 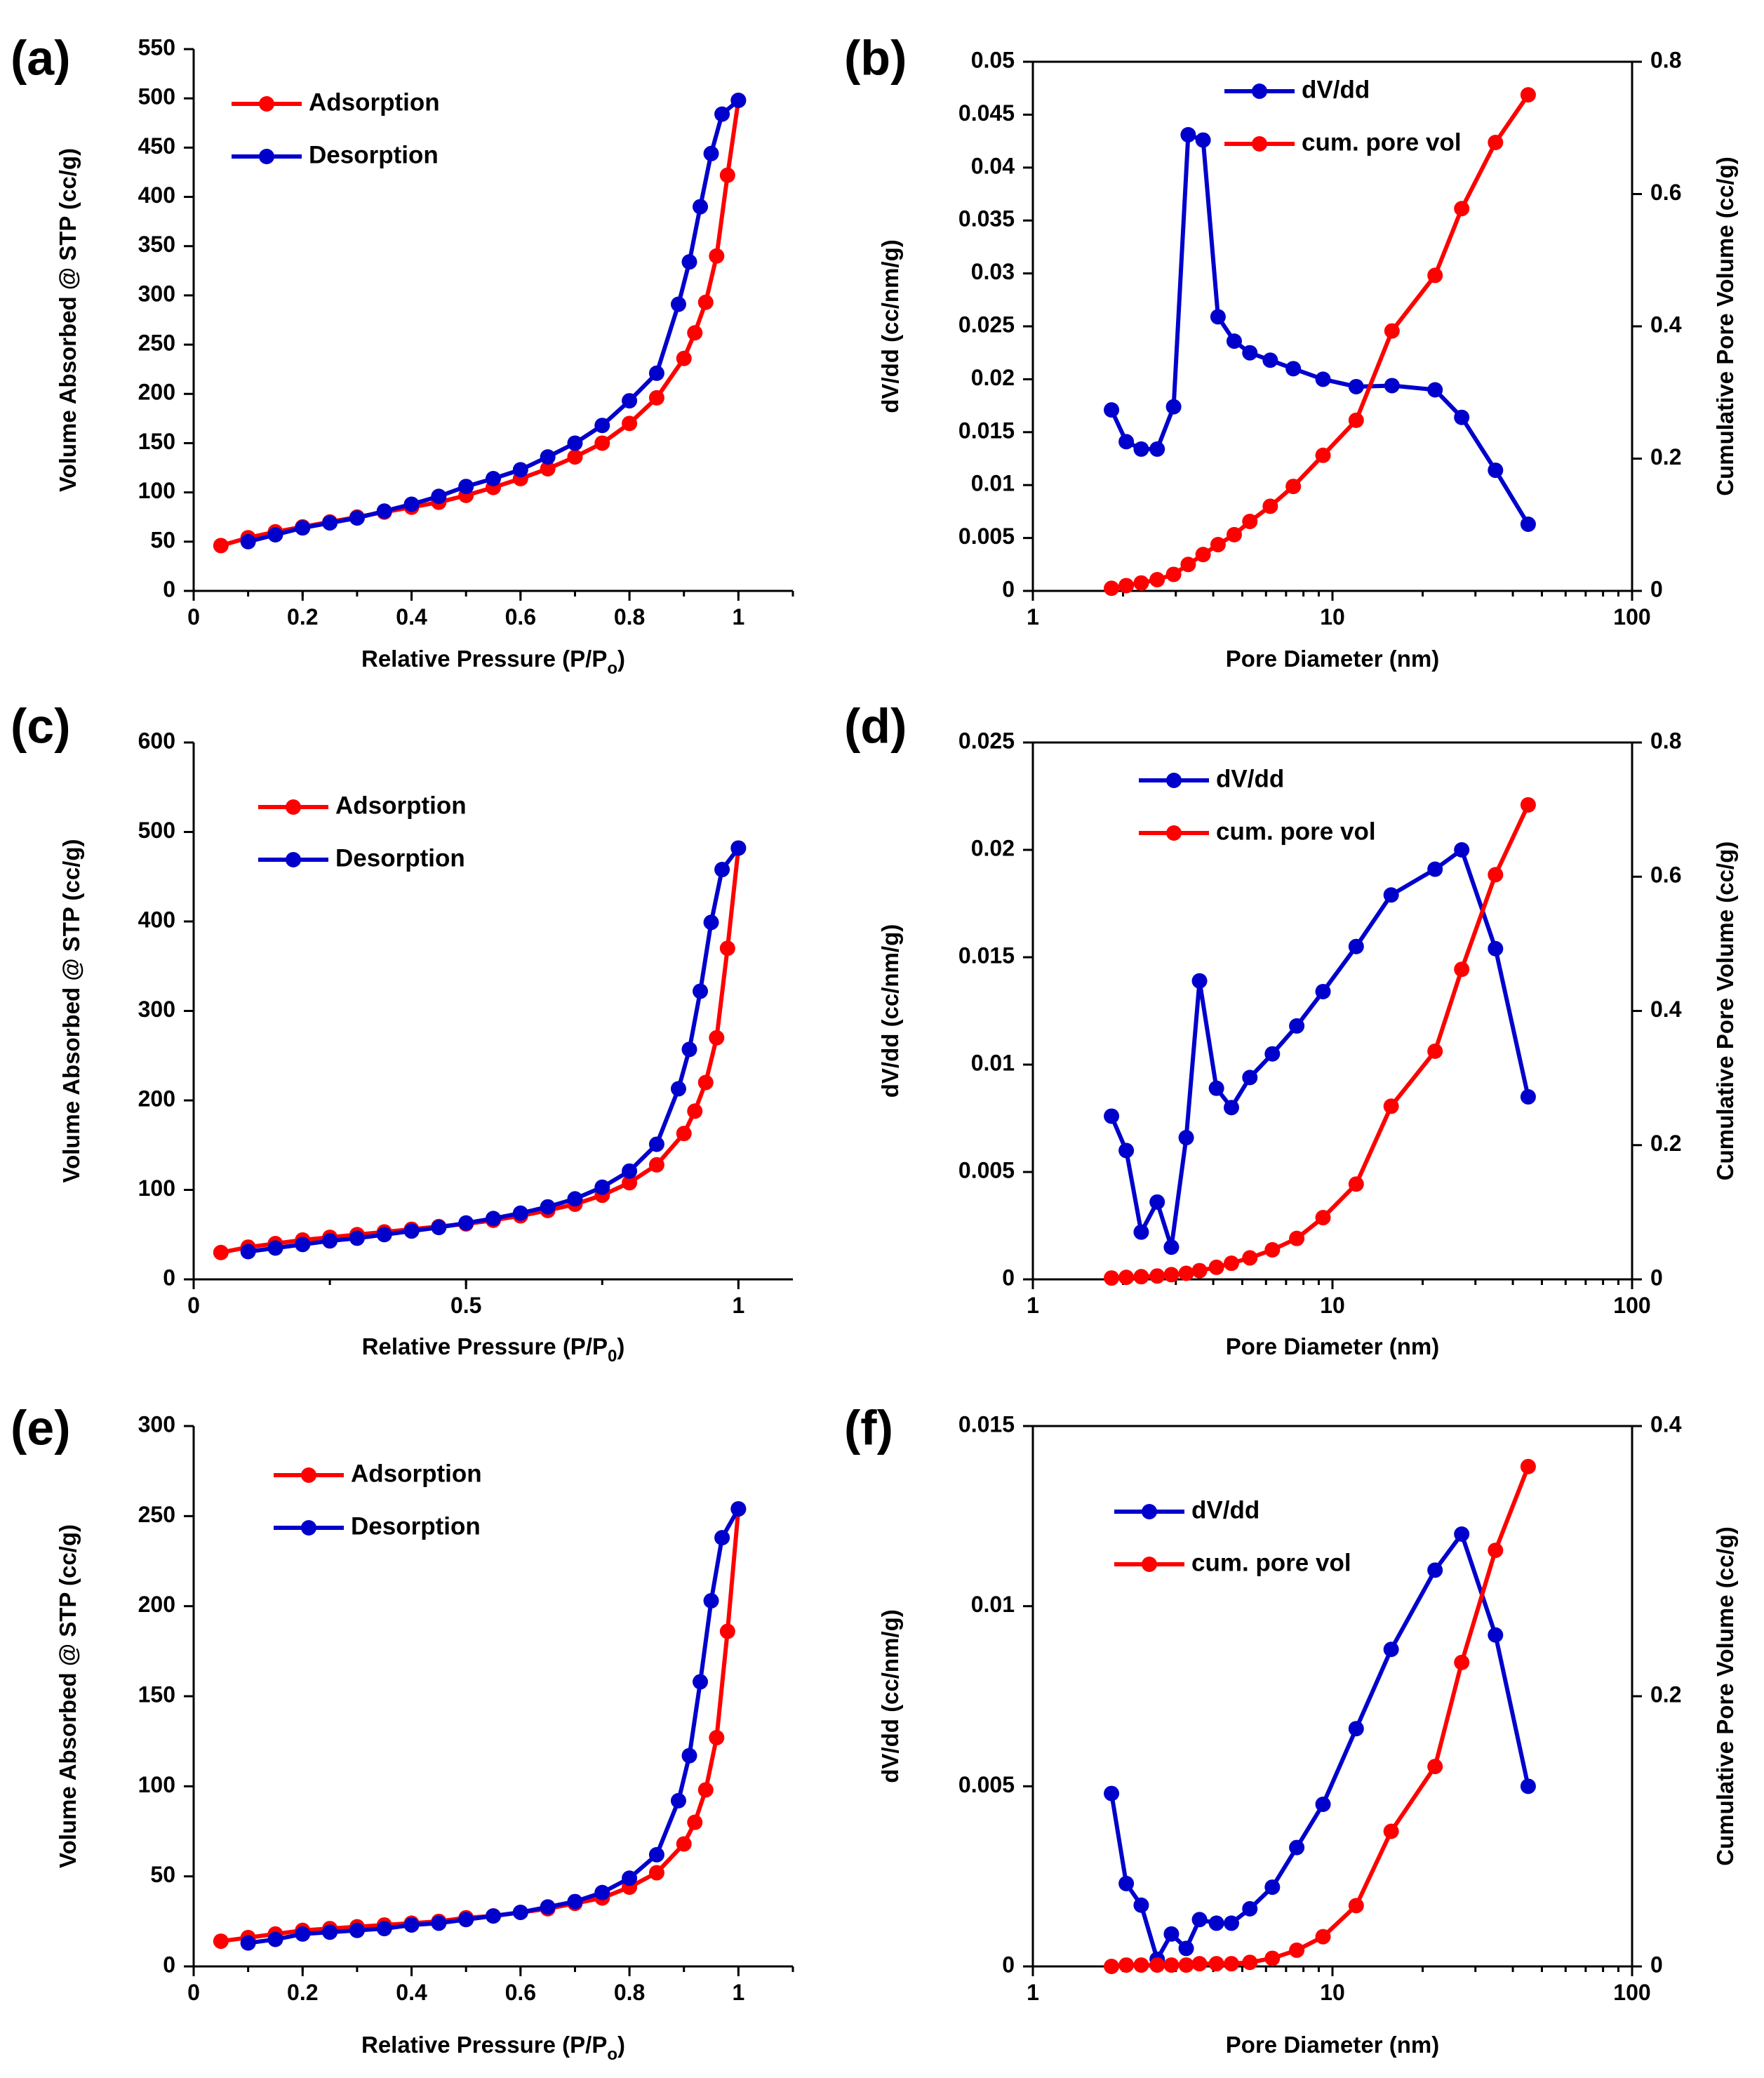 What do you see at coordinates (986, 536) in the screenshot?
I see `y-tick-label: 0.005` at bounding box center [986, 536].